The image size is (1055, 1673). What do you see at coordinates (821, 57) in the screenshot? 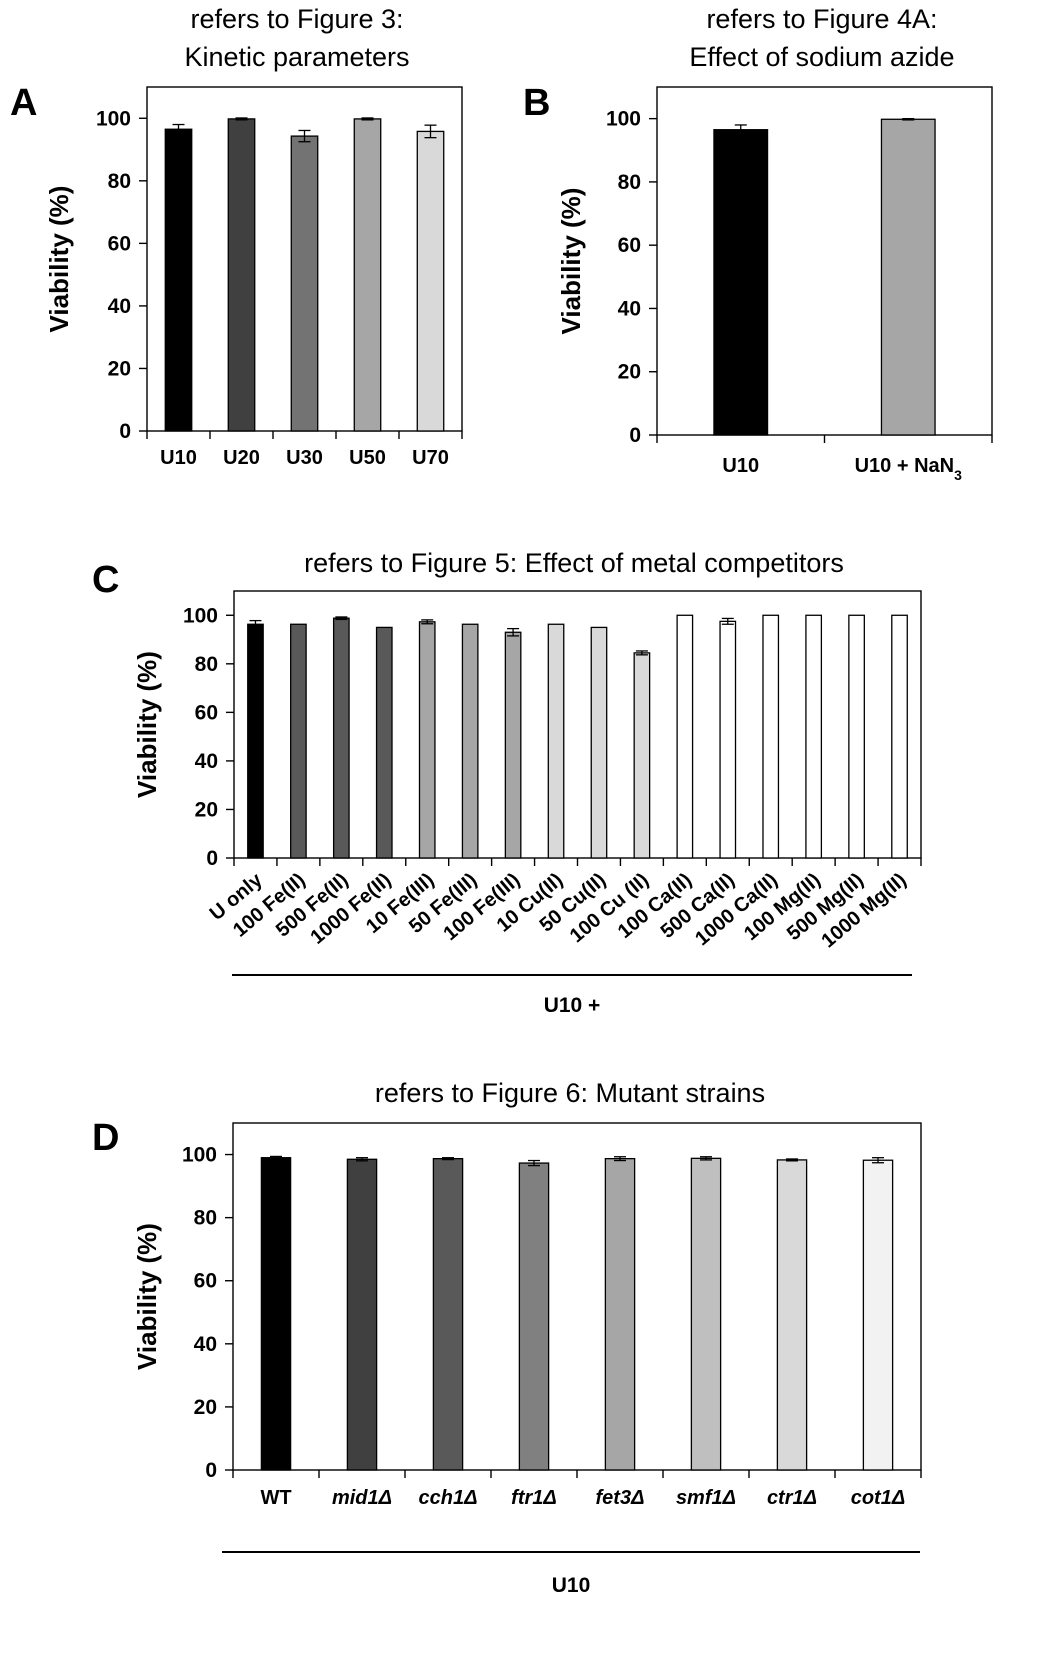
I see `panel-title: Effect of sodium azide` at bounding box center [821, 57].